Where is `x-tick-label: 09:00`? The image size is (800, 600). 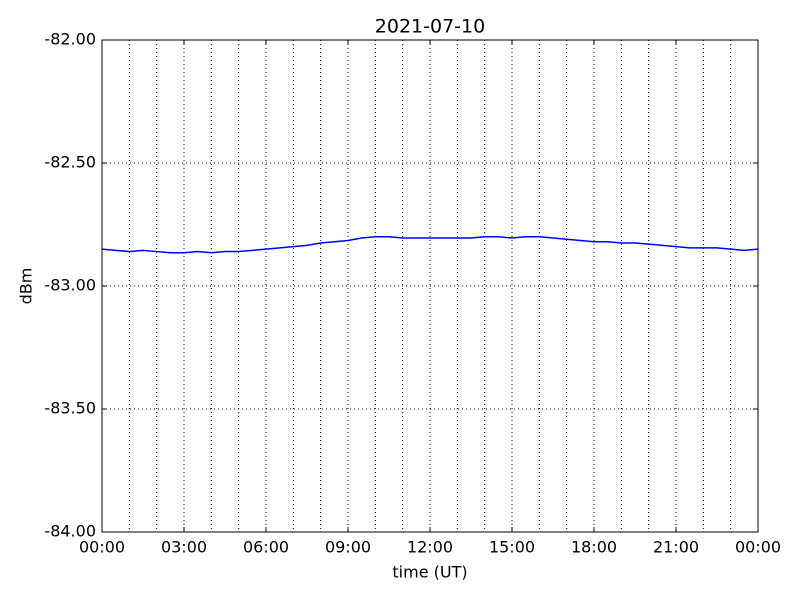 x-tick-label: 09:00 is located at coordinates (348, 547).